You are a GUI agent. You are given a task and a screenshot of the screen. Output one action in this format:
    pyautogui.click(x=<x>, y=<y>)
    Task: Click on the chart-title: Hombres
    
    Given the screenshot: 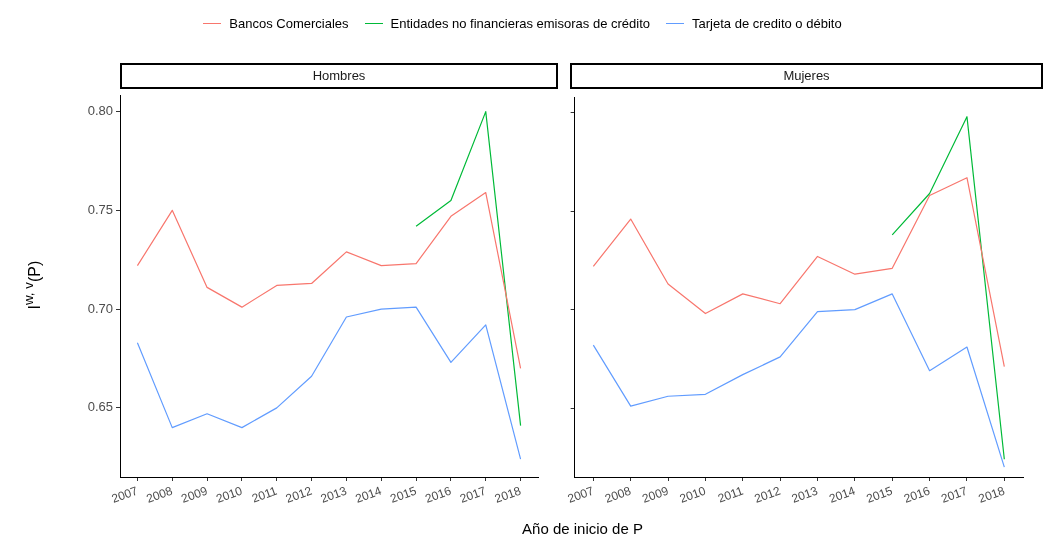 What is the action you would take?
    pyautogui.click(x=339, y=76)
    